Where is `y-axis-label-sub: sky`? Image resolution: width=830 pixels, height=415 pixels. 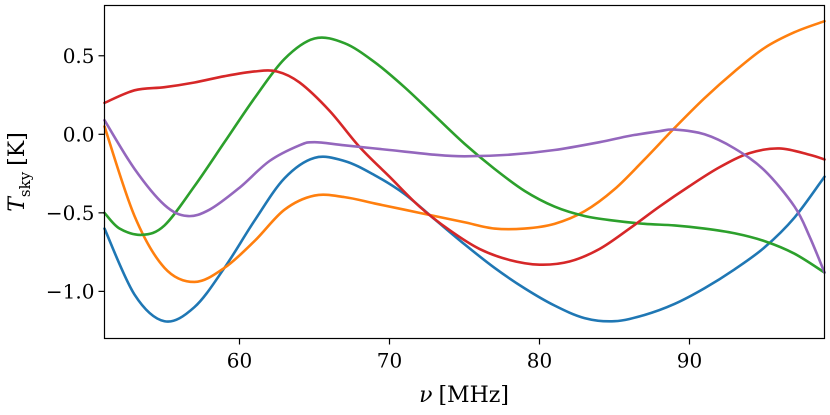
y-axis-label-sub: sky is located at coordinates (25, 184).